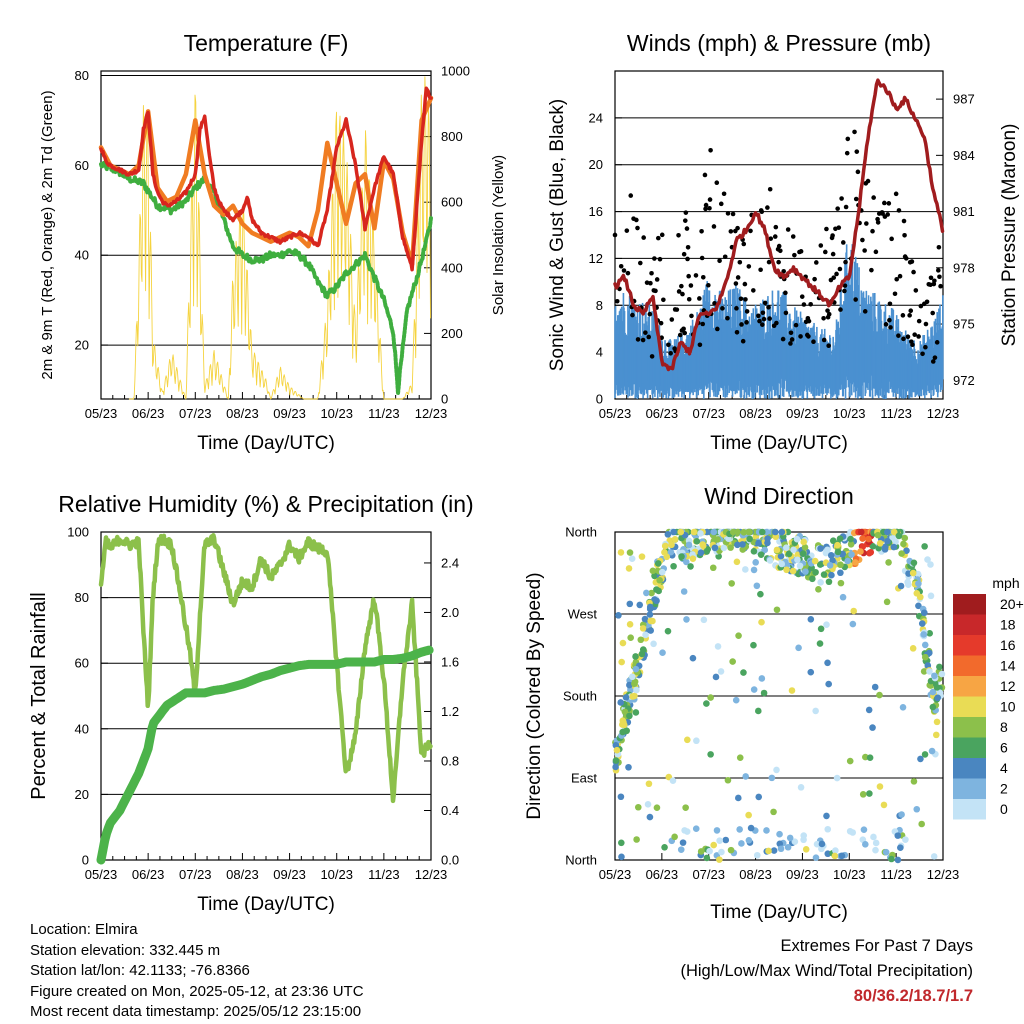  Describe the element at coordinates (450, 562) in the screenshot. I see `rh-ytick-right-label: 2.4` at that location.